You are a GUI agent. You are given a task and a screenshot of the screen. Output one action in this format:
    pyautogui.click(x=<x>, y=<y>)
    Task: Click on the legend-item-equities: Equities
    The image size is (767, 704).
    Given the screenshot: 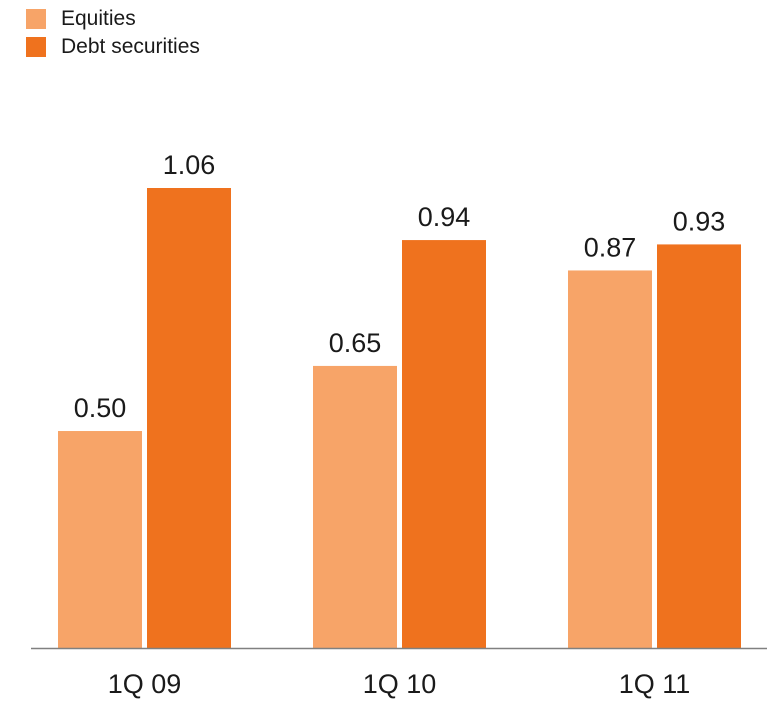 What is the action you would take?
    pyautogui.click(x=113, y=19)
    